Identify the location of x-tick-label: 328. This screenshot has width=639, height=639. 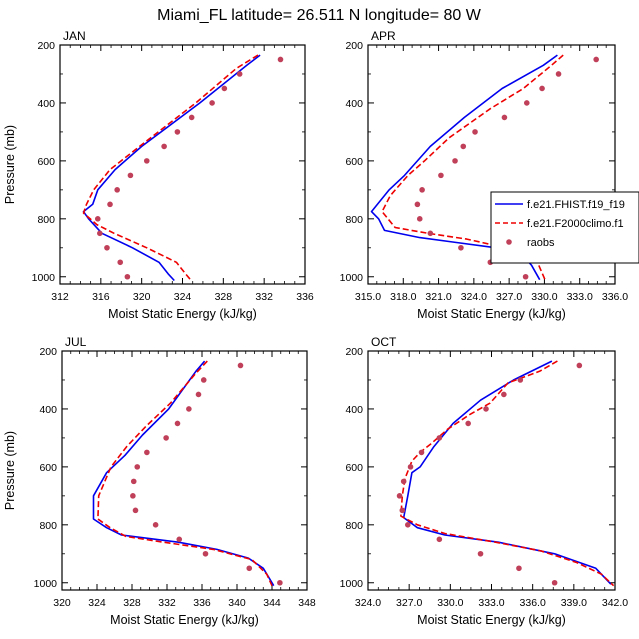
(224, 297).